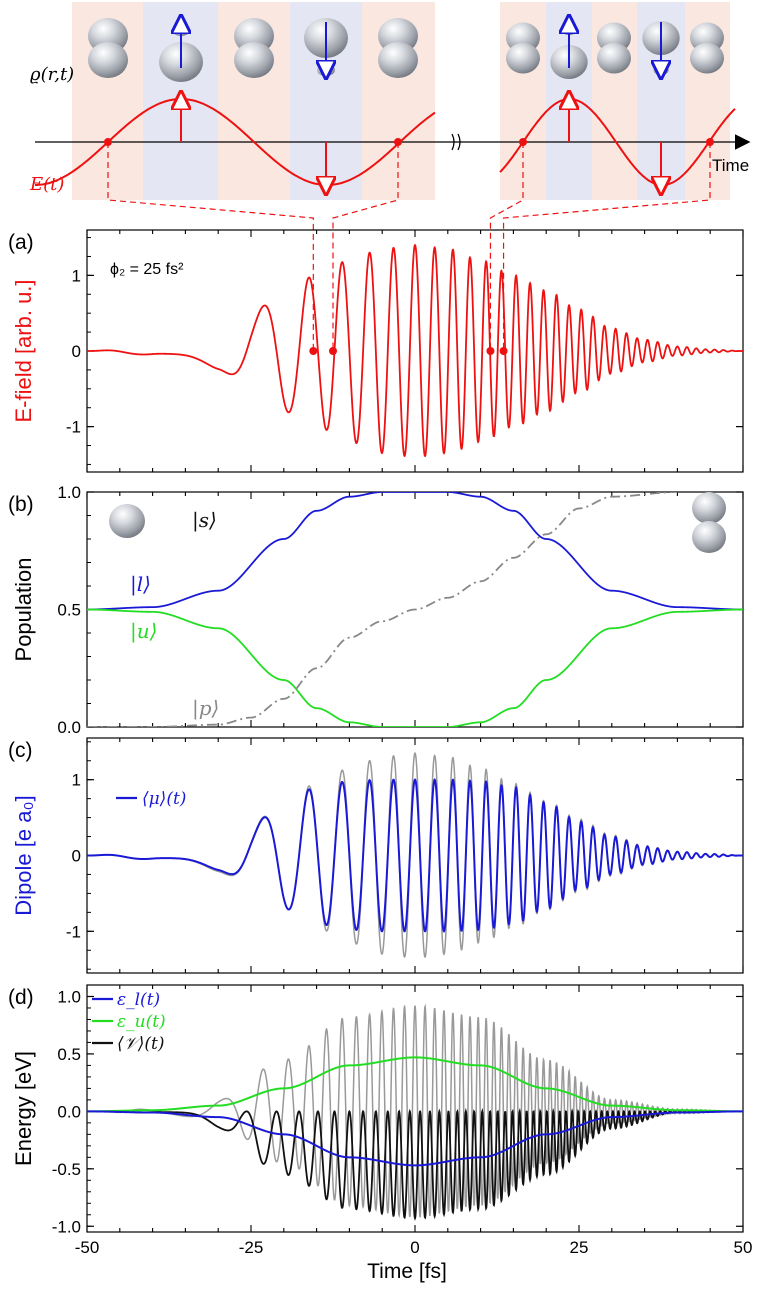 This screenshot has height=1290, width=763. I want to click on x-tick-label: 0, so click(414, 1247).